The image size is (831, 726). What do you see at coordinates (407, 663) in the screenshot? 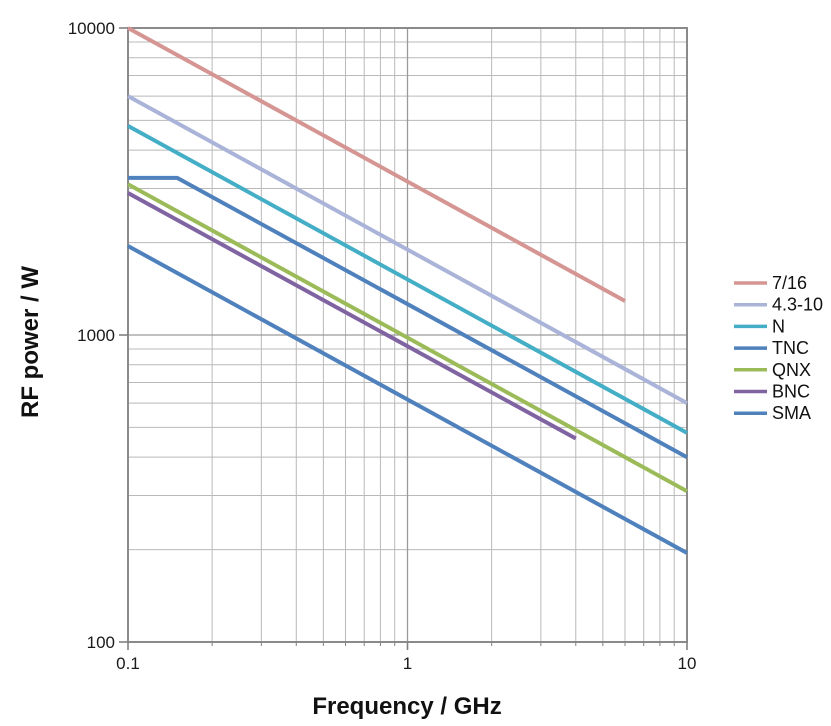
I see `x-tick-label: 1` at bounding box center [407, 663].